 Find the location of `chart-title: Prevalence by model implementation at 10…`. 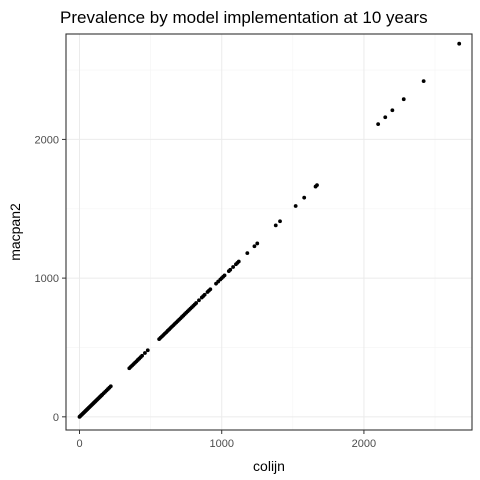

chart-title: Prevalence by model implementation at 10… is located at coordinates (244, 17).